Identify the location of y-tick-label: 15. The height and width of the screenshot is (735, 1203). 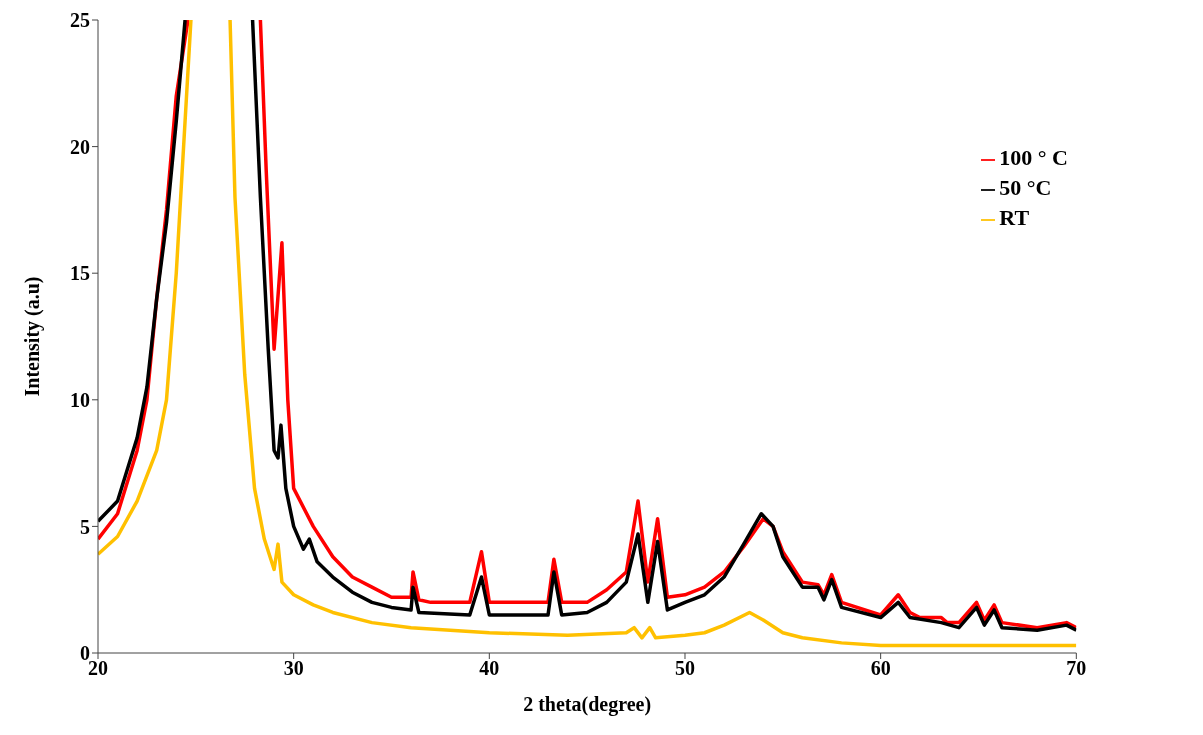
(80, 273).